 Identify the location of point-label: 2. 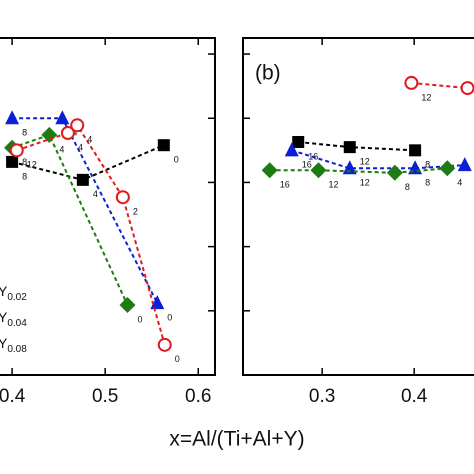
(135, 212).